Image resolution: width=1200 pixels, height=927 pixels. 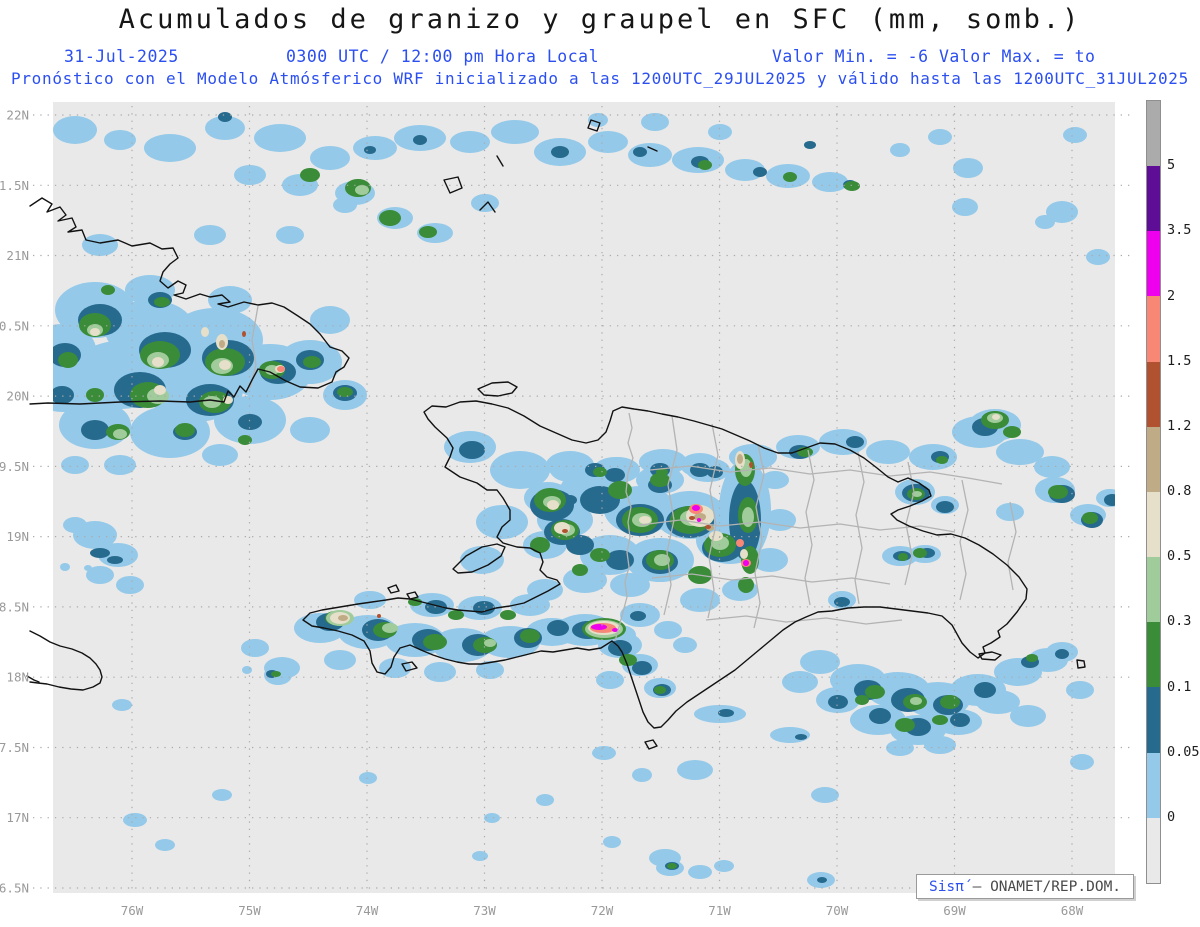 I want to click on x-axis-label: 74W, so click(x=367, y=910).